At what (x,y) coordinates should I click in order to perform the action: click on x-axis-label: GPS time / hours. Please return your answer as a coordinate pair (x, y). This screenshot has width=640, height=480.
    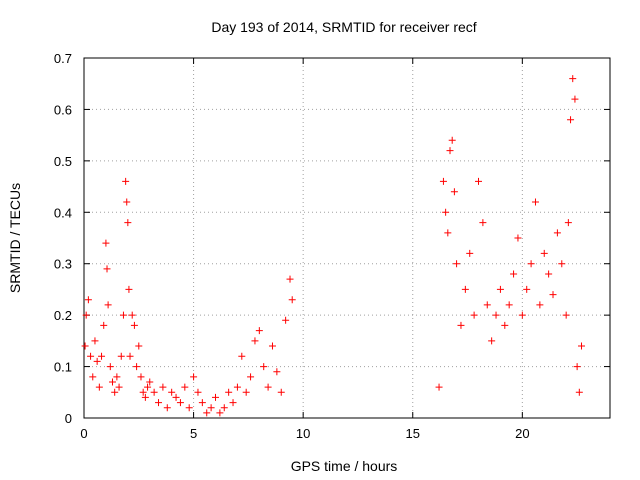
    Looking at the image, I should click on (344, 466).